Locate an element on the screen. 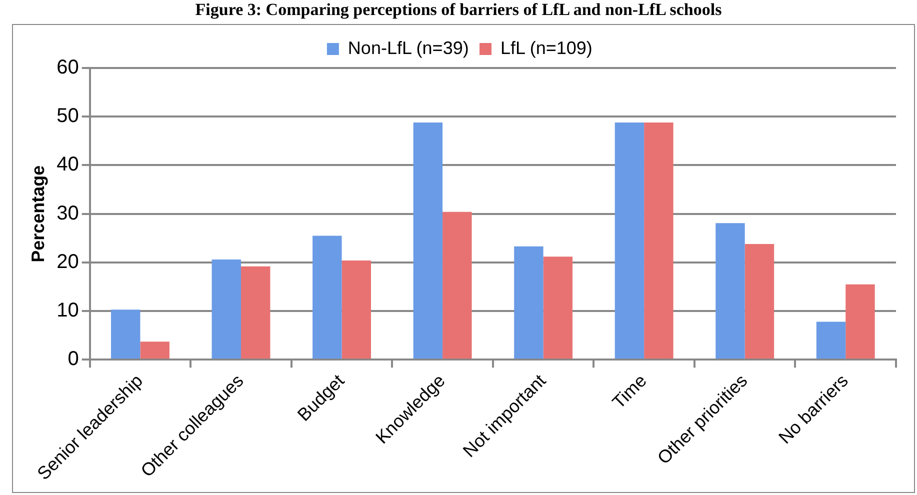 This screenshot has width=917, height=495. y-tick-label: 10 is located at coordinates (67, 311).